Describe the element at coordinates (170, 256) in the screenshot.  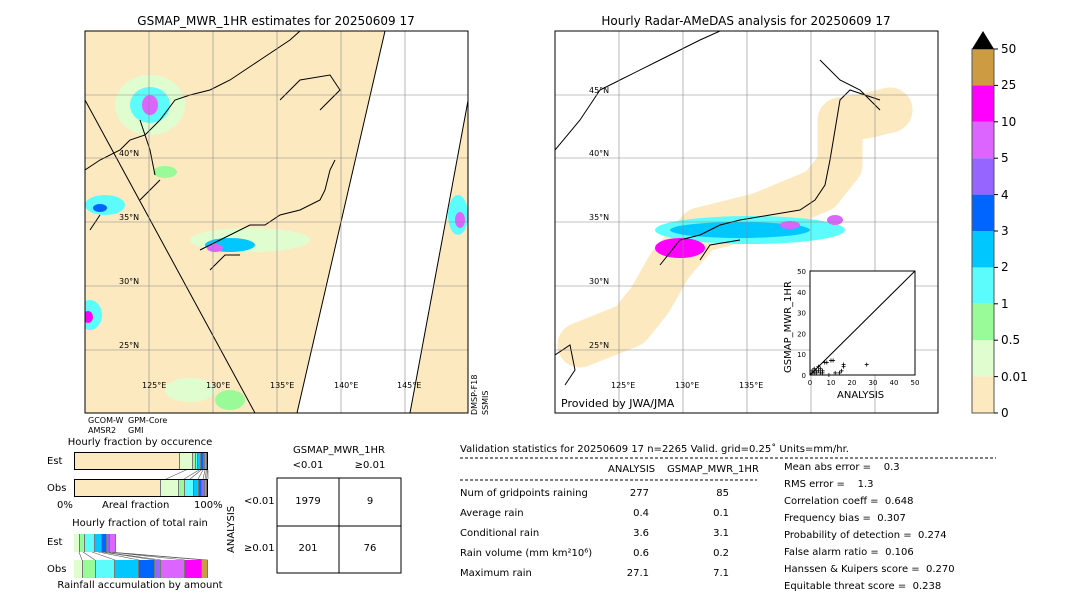
I see `swath-edge` at that location.